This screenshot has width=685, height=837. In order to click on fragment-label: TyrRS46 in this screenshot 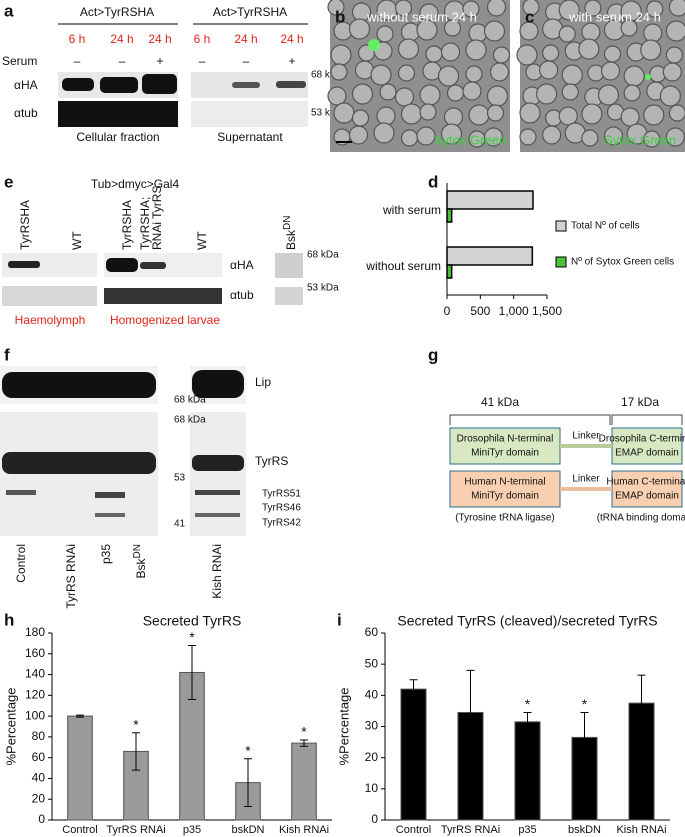, I will do `click(281, 508)`.